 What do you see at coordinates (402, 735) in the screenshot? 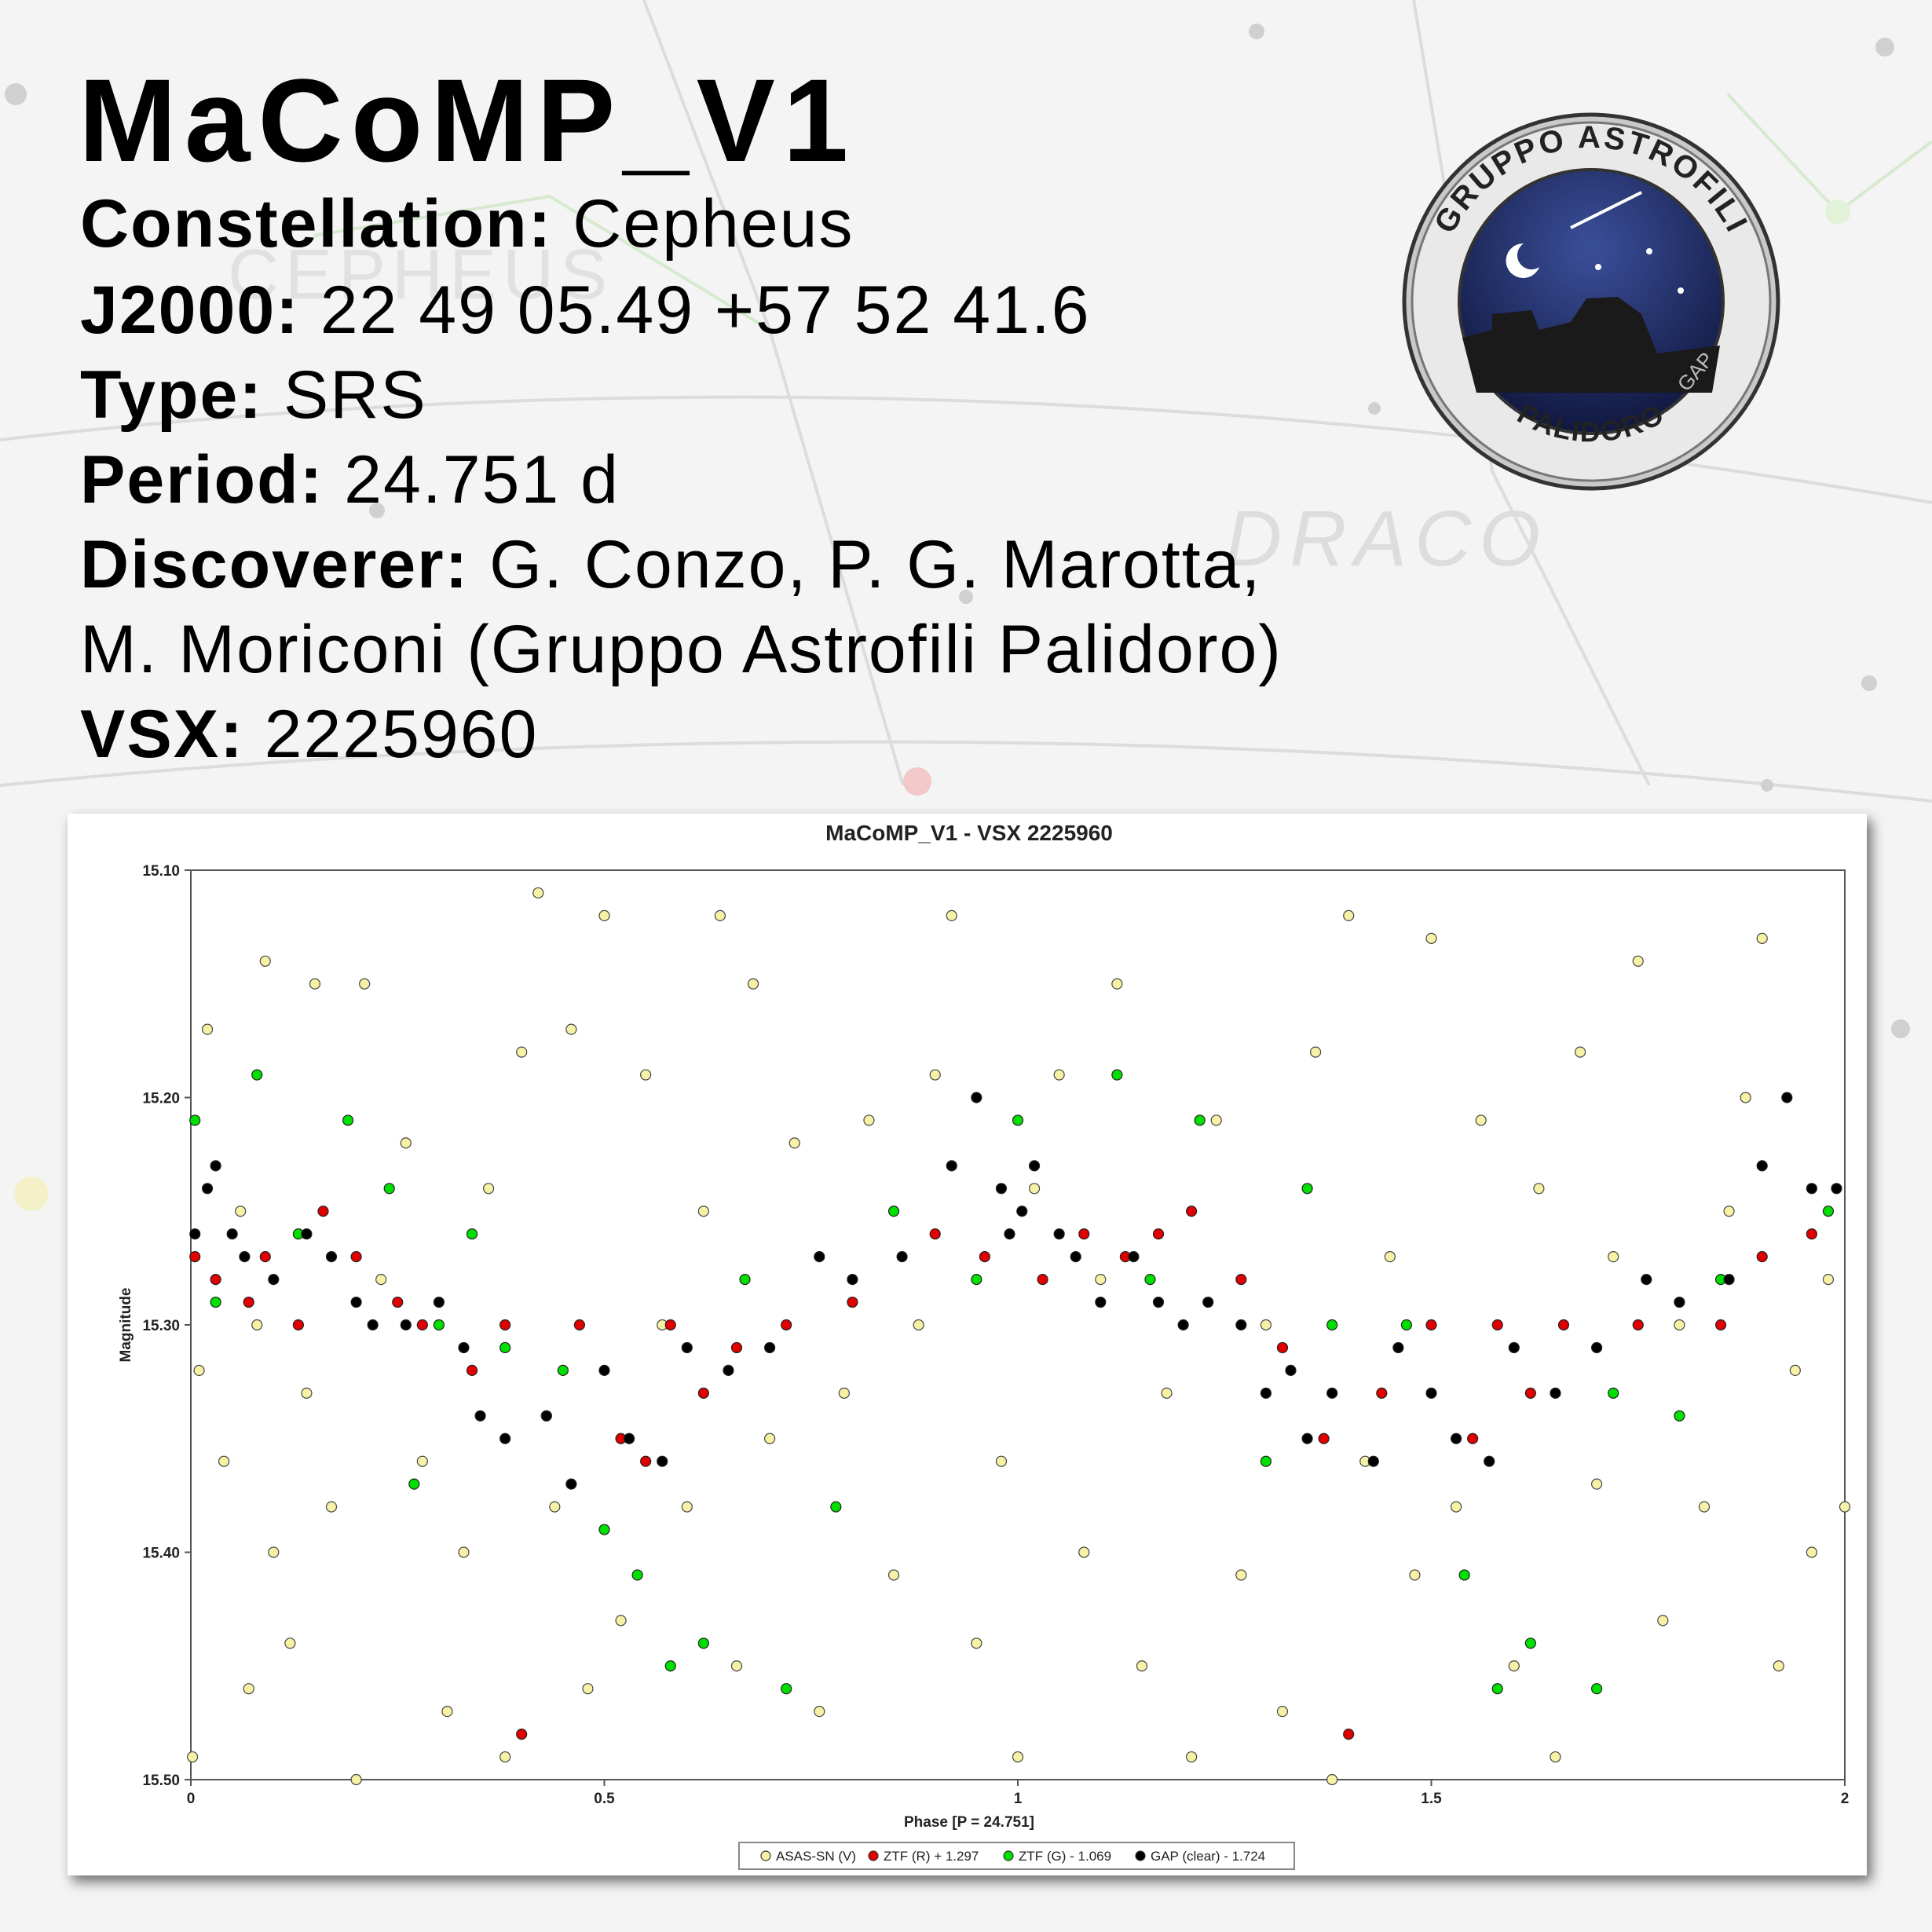
I see `info-value: 2225960` at bounding box center [402, 735].